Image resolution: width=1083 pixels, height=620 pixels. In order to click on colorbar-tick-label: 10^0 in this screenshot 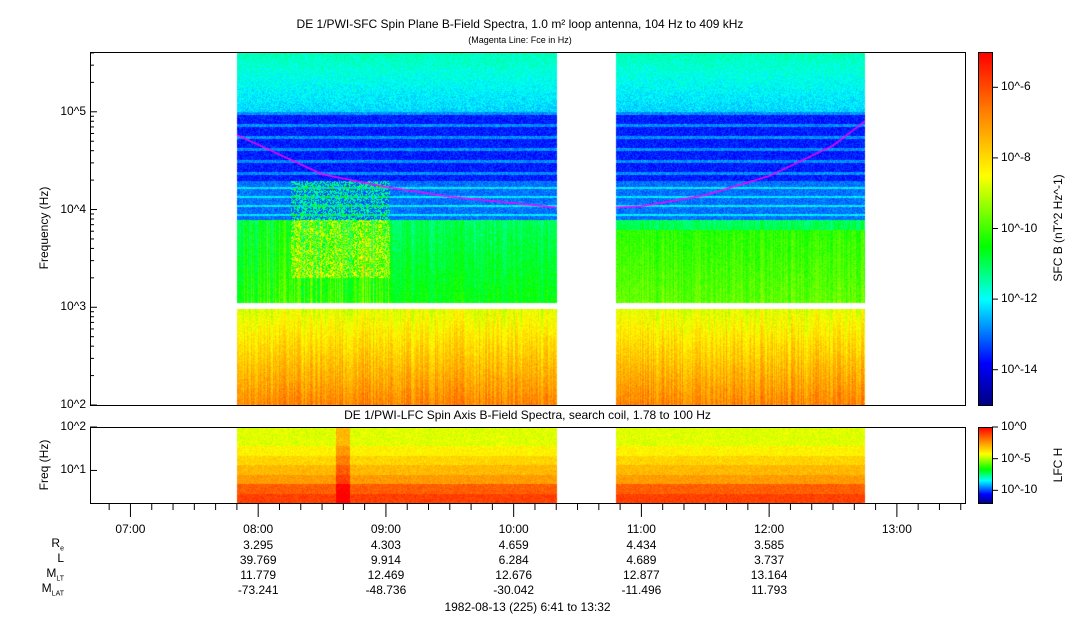, I will do `click(1014, 426)`.